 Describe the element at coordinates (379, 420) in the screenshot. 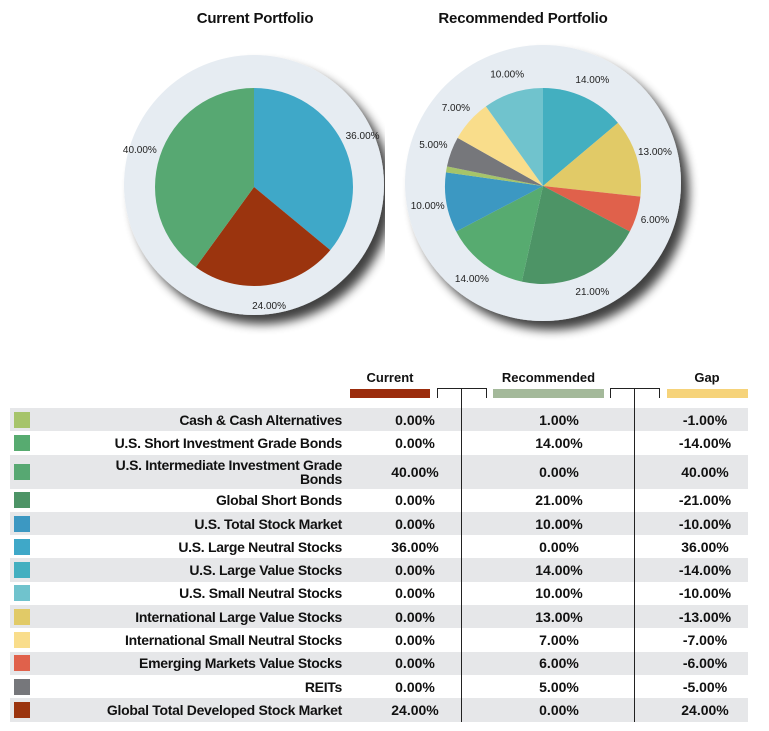

I see `table-row: Cash & Cash Alternatives 0.00% 1.00% -1.00%` at that location.